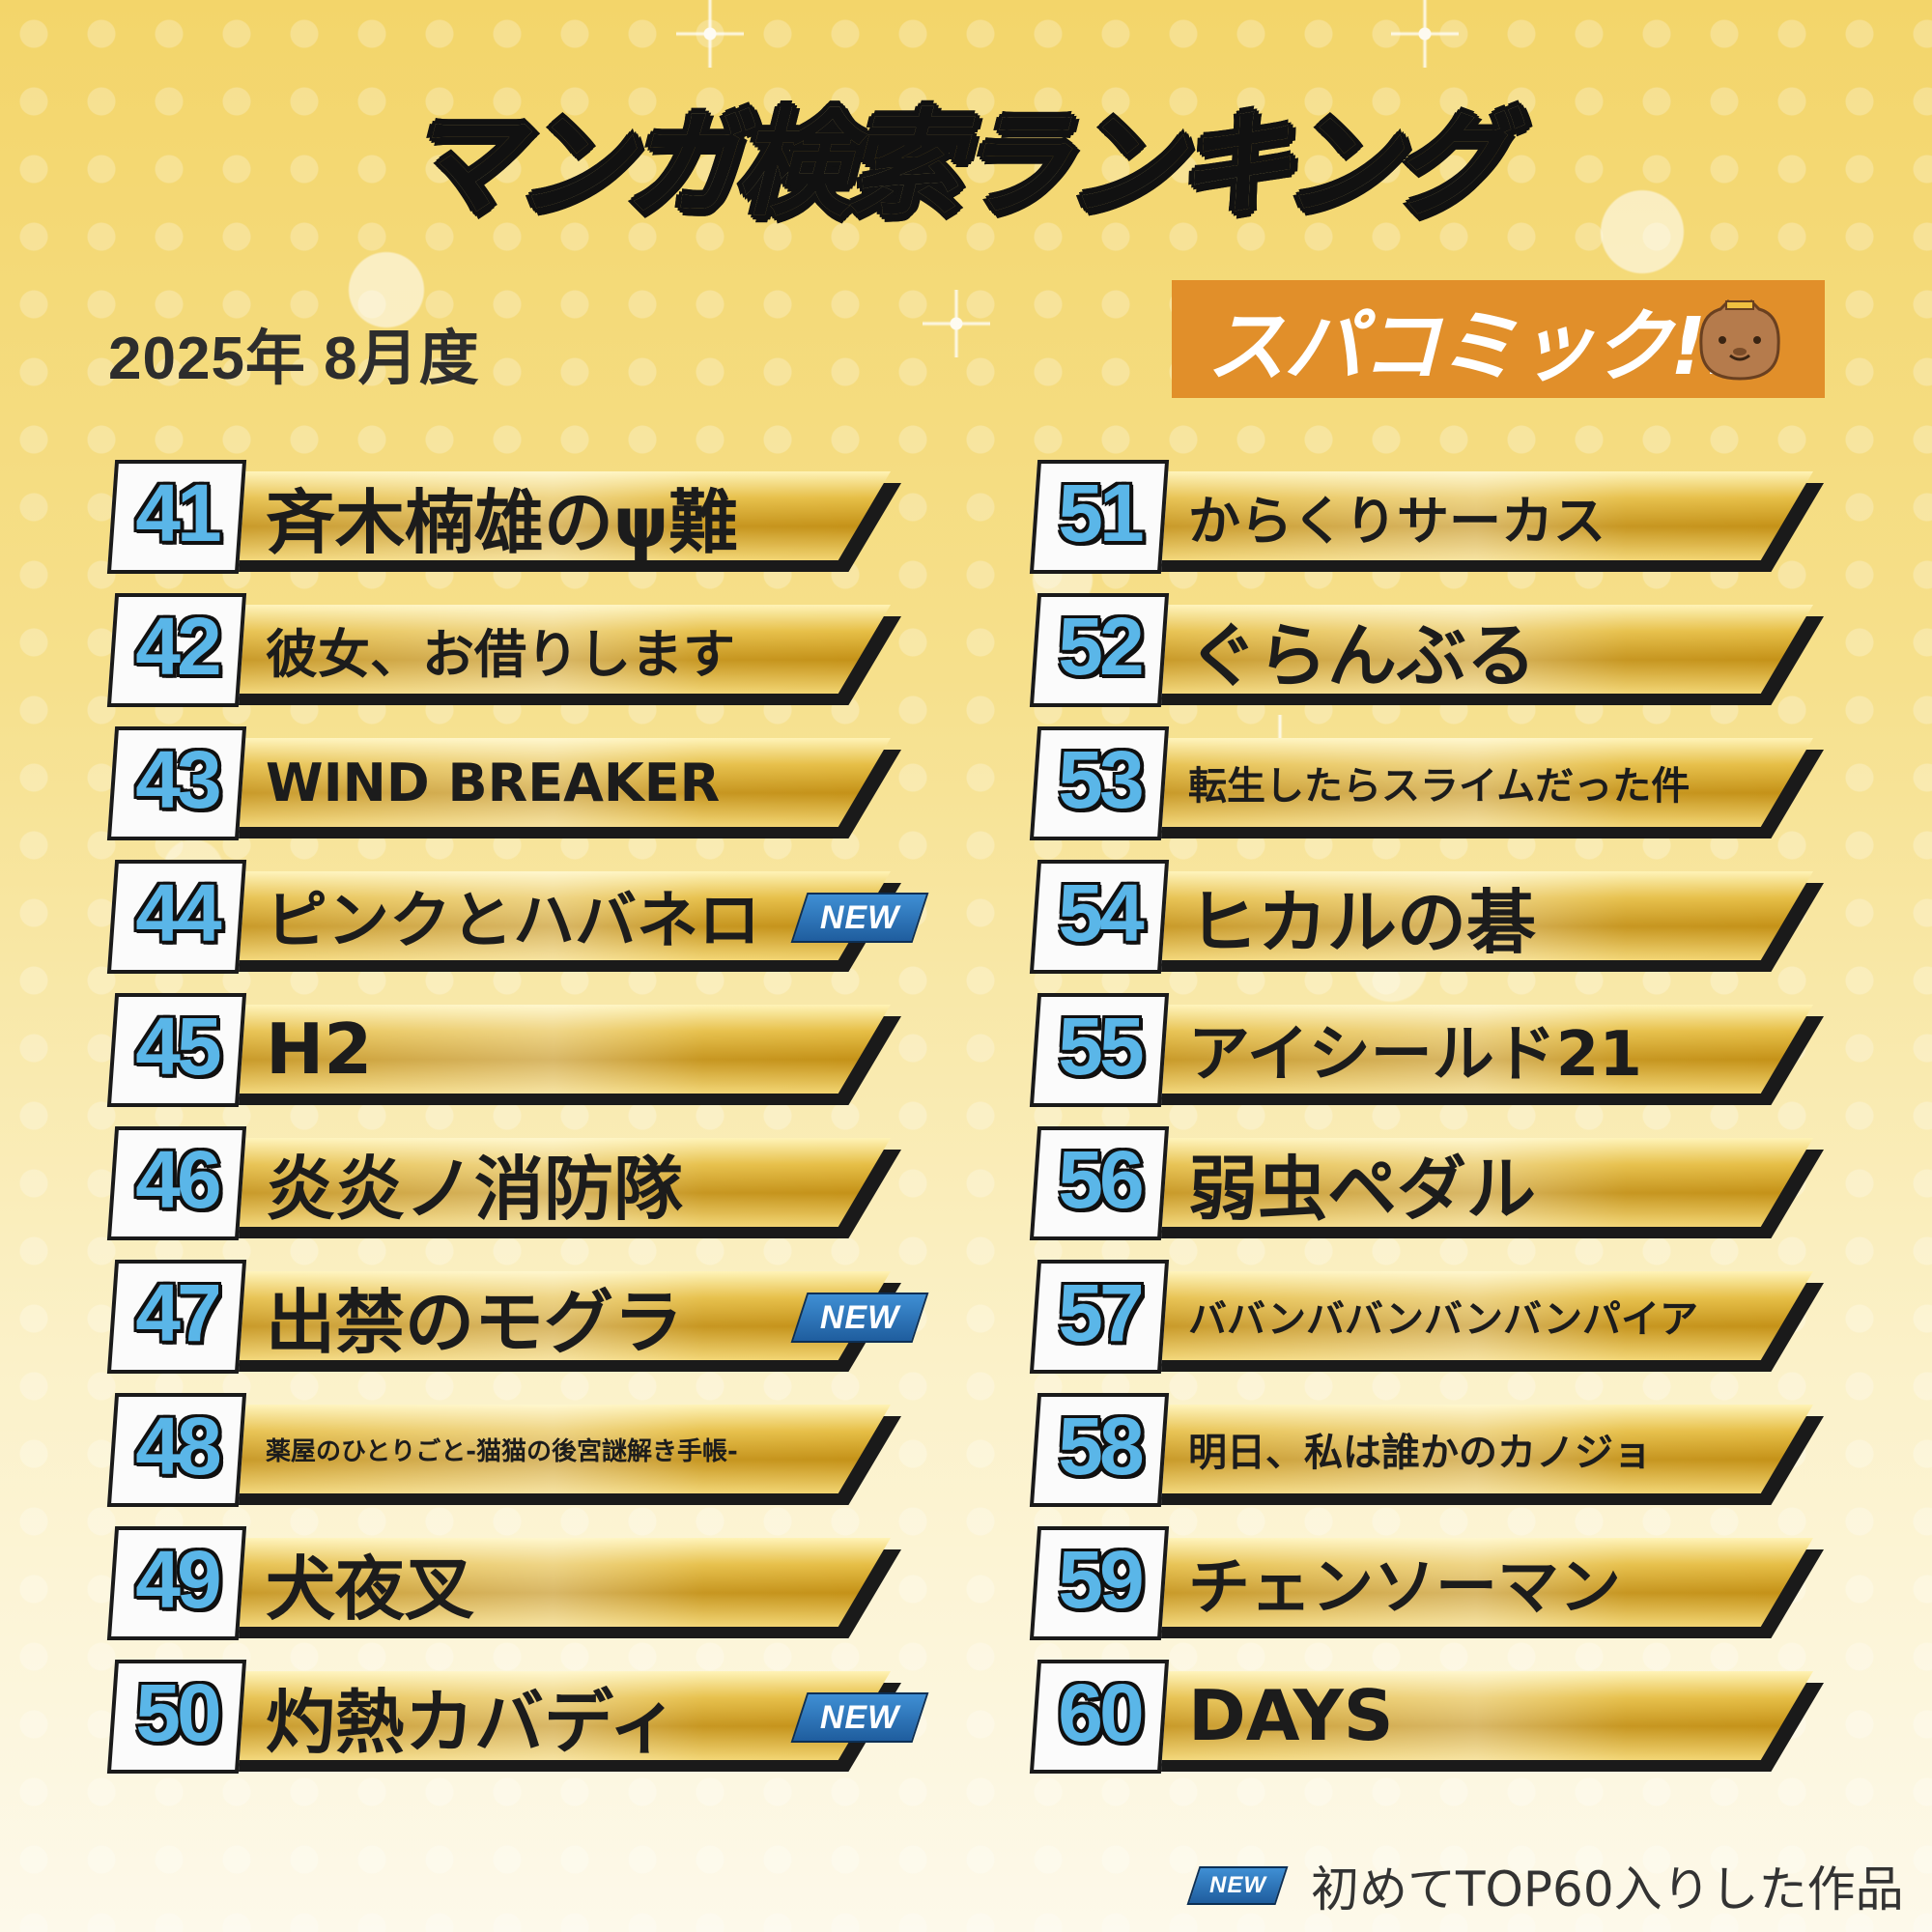 The height and width of the screenshot is (1932, 1932). What do you see at coordinates (1607, 1889) in the screenshot?
I see `legend-text: 初めてTOP60入りした作品` at bounding box center [1607, 1889].